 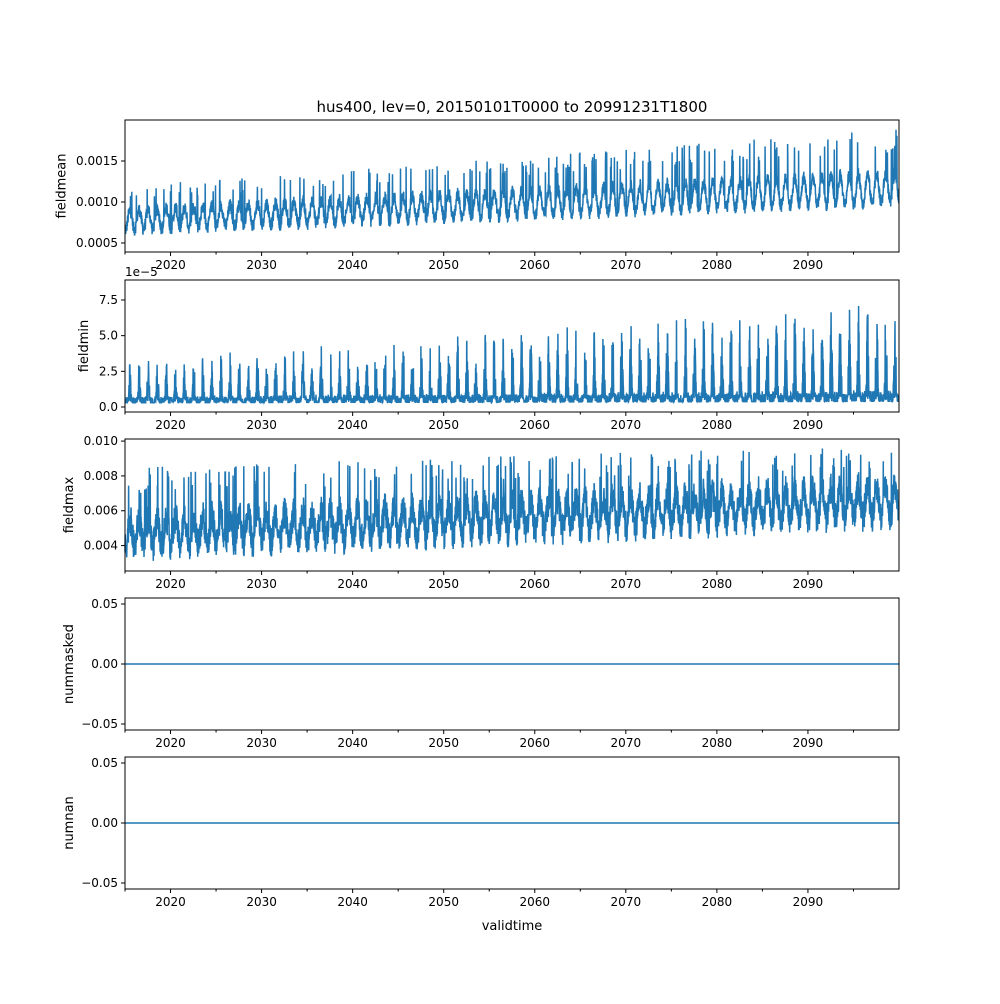 What do you see at coordinates (101, 511) in the screenshot?
I see `y-tick-label: 0.006` at bounding box center [101, 511].